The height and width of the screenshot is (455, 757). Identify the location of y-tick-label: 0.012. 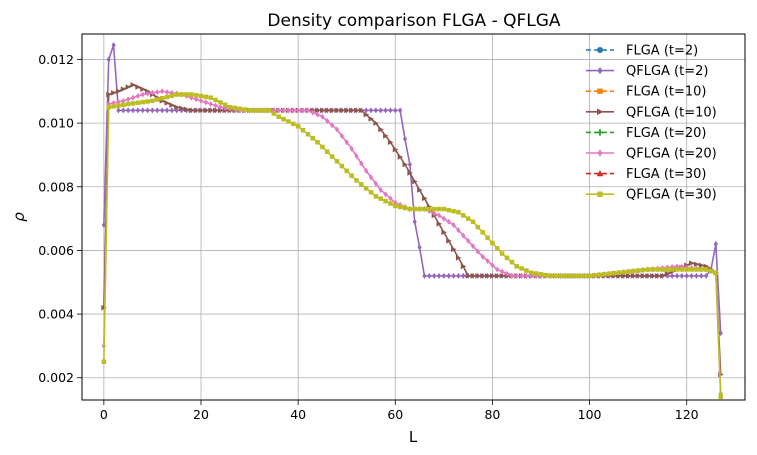
(56, 59).